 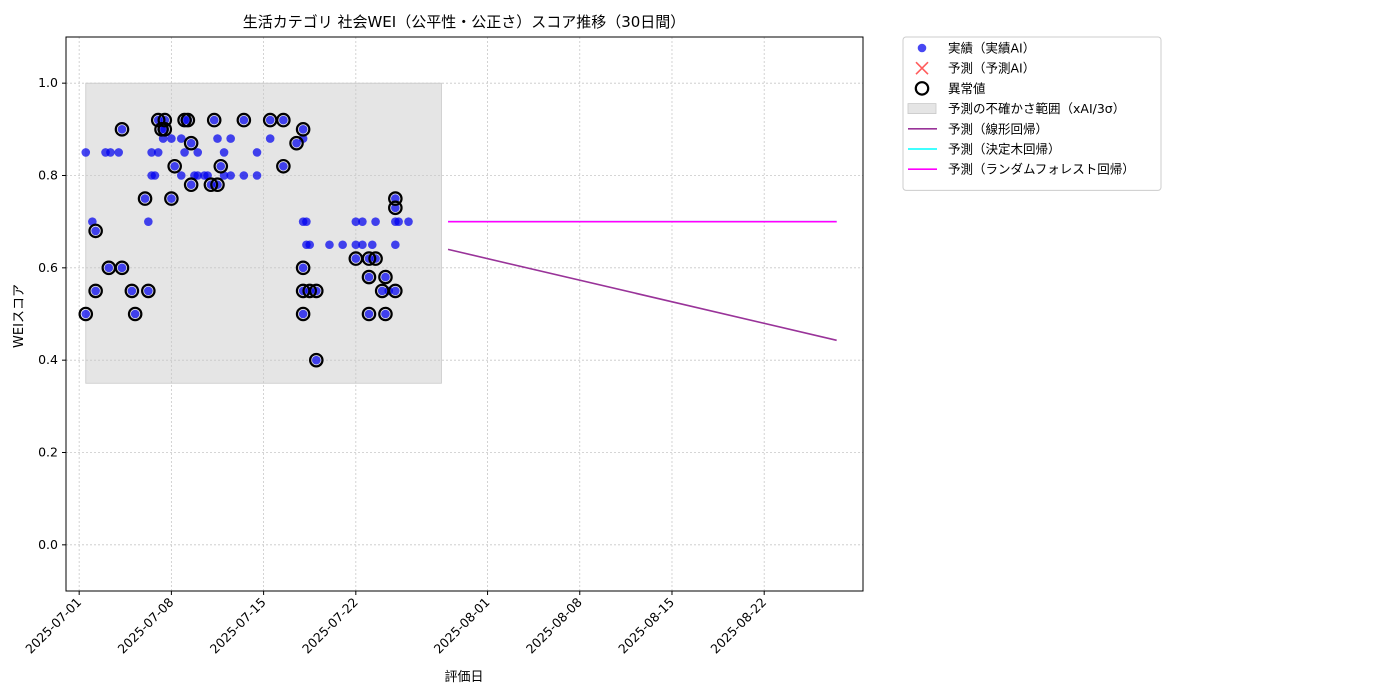 What do you see at coordinates (464, 22) in the screenshot?
I see `chart-title: 生活カテゴリ 社会WEI（公平性・公正さ）スコア推移（30日間）` at bounding box center [464, 22].